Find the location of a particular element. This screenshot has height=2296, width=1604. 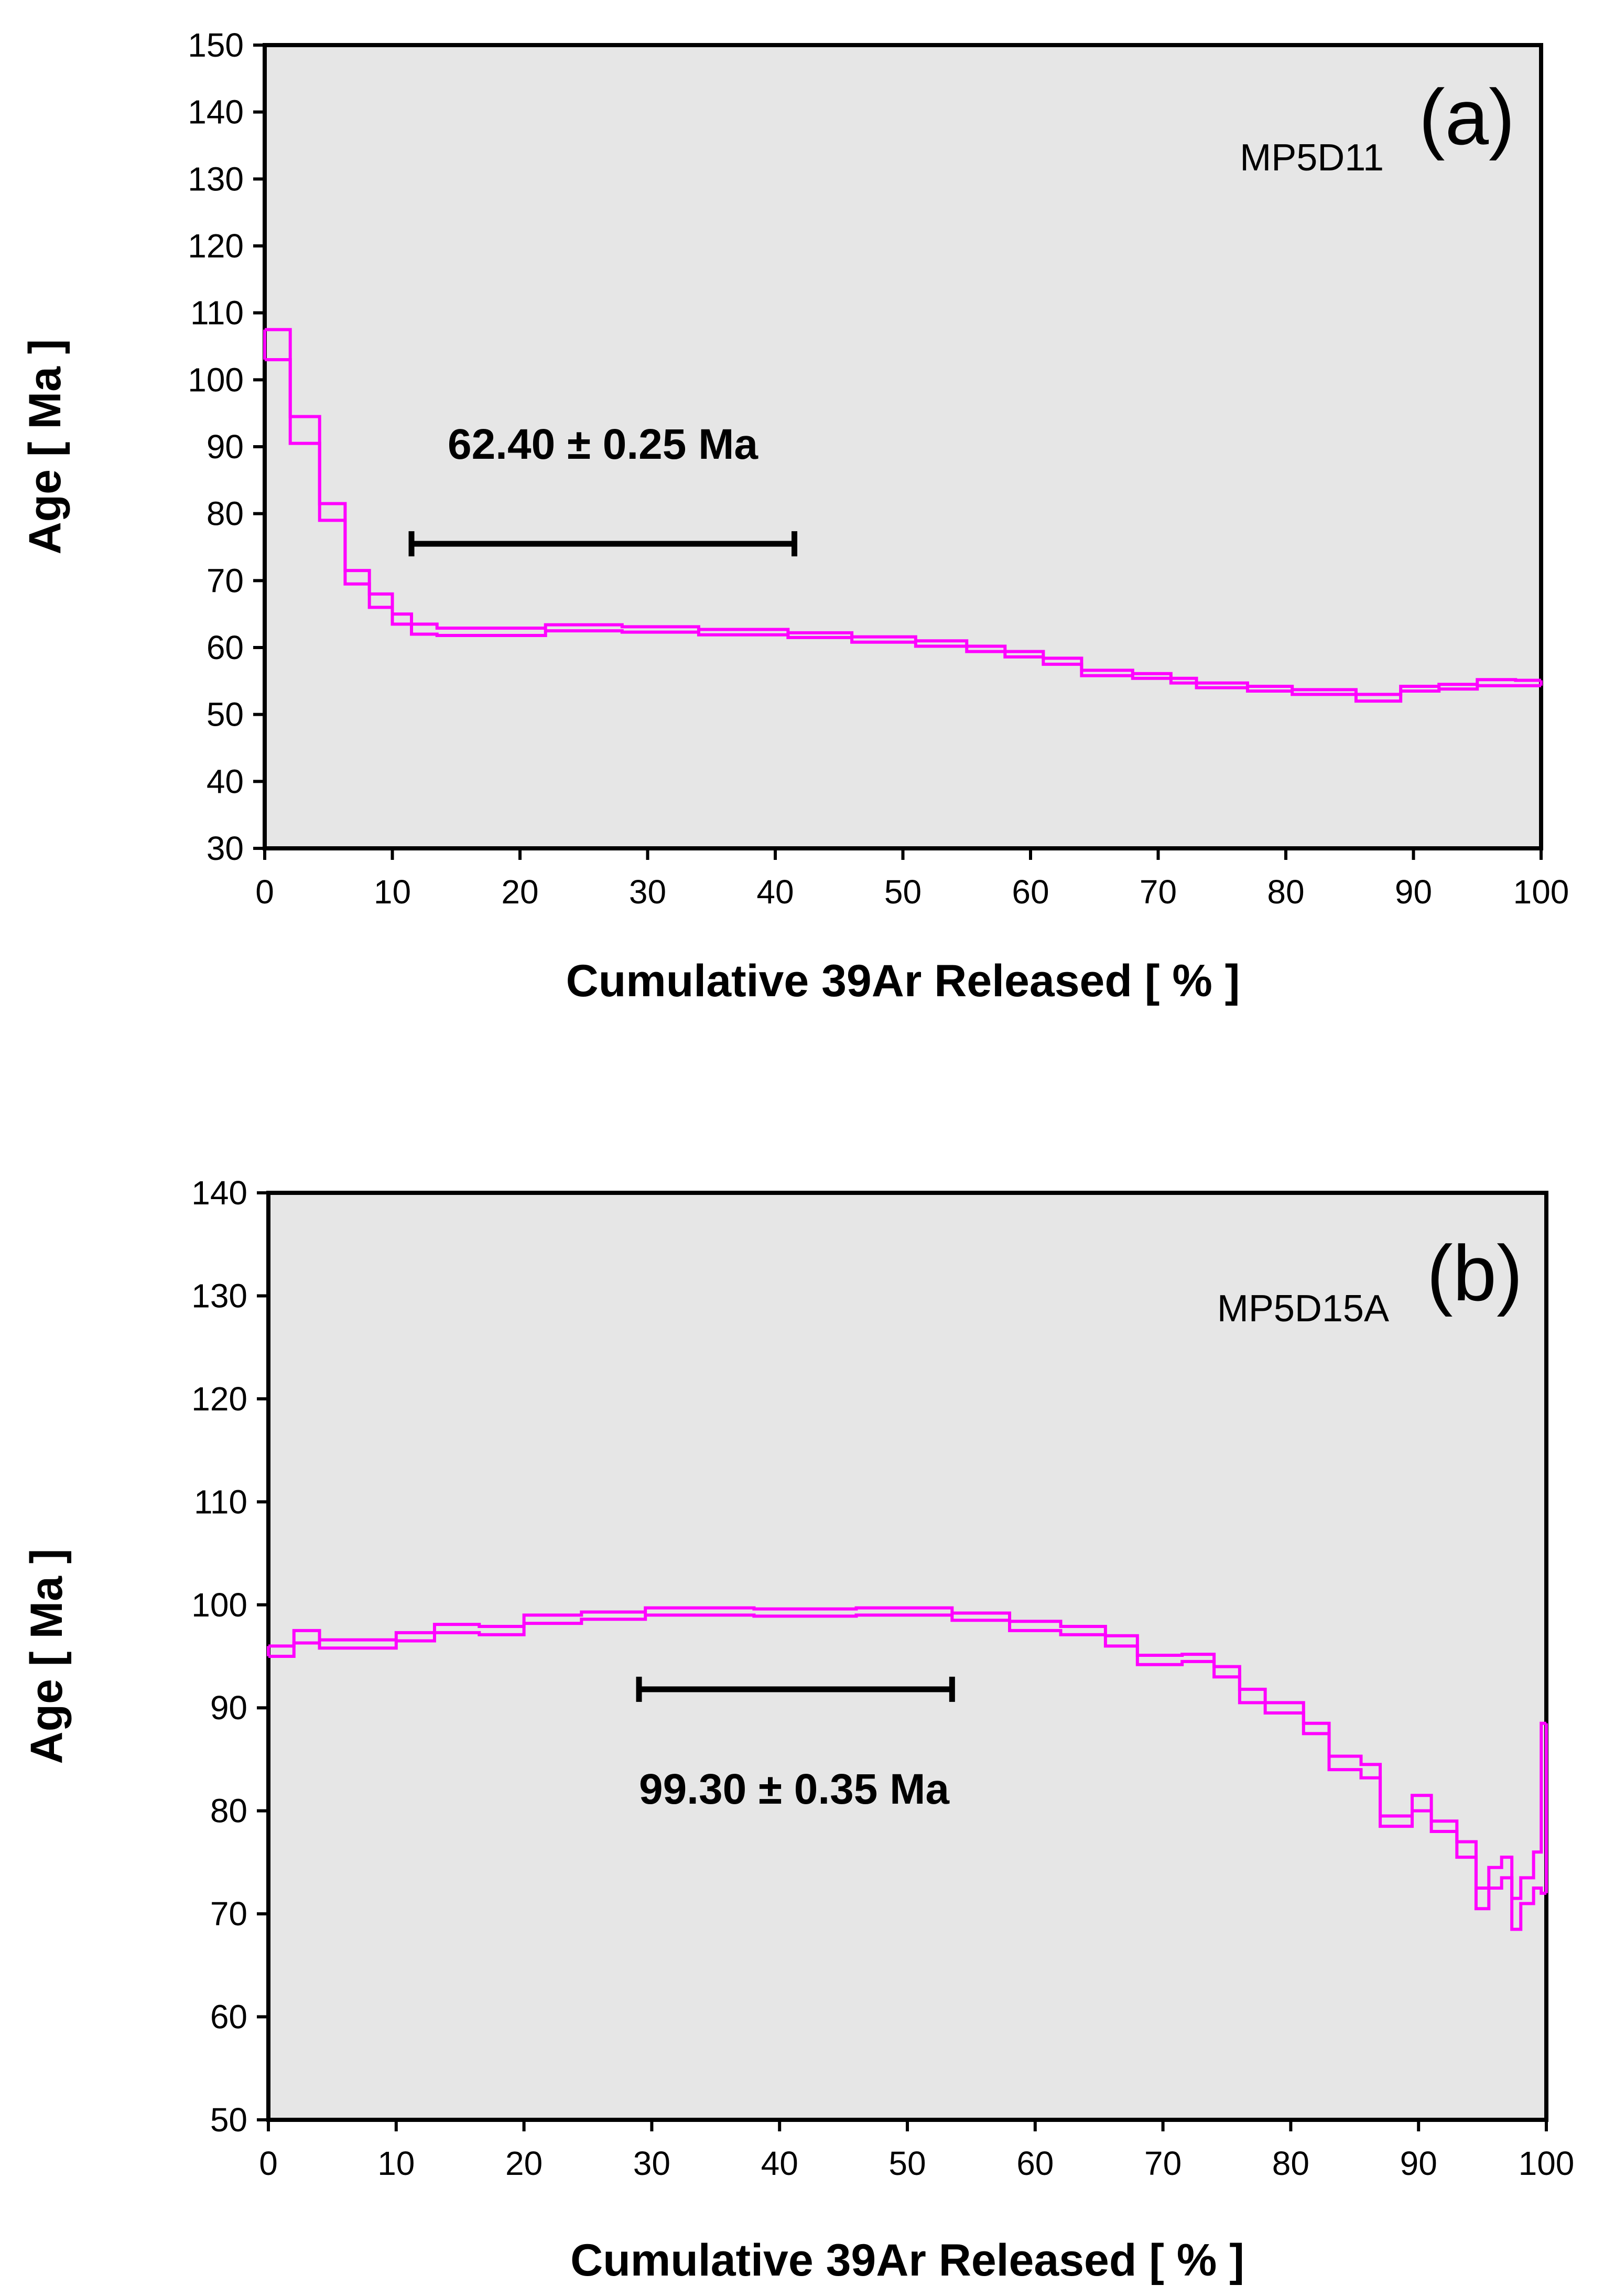

y-tick-label: 150 is located at coordinates (216, 45).